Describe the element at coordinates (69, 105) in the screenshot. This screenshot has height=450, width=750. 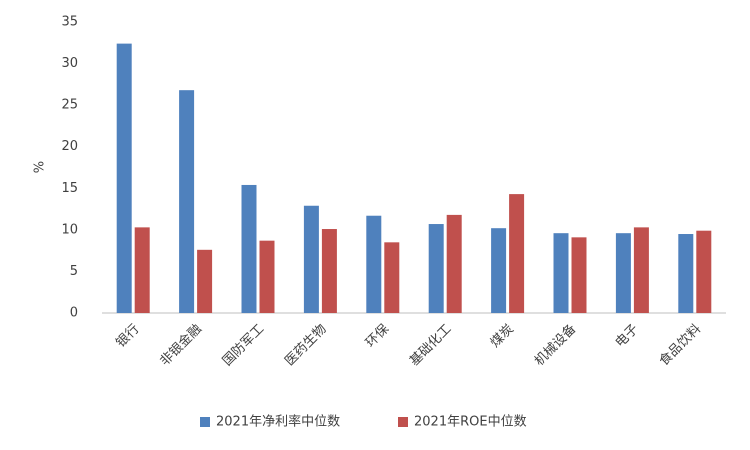
I see `y-tick-label: 25` at that location.